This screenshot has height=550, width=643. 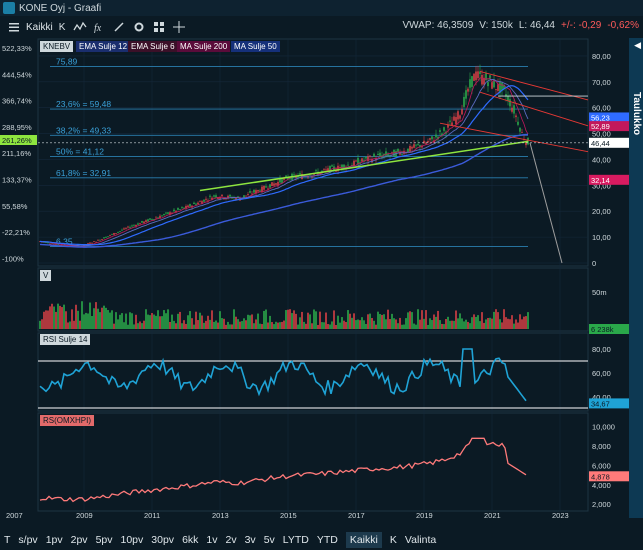 I want to click on period-1v-button: 1v, so click(x=212, y=540).